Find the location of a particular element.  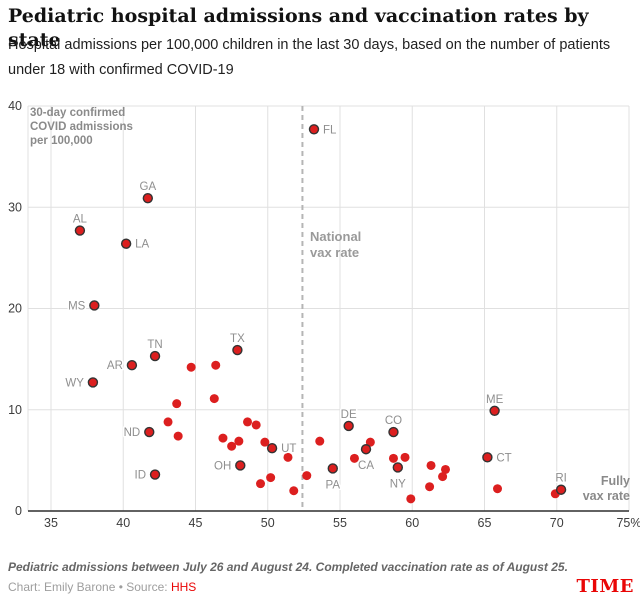

y-tick-label: 0 is located at coordinates (18, 511).